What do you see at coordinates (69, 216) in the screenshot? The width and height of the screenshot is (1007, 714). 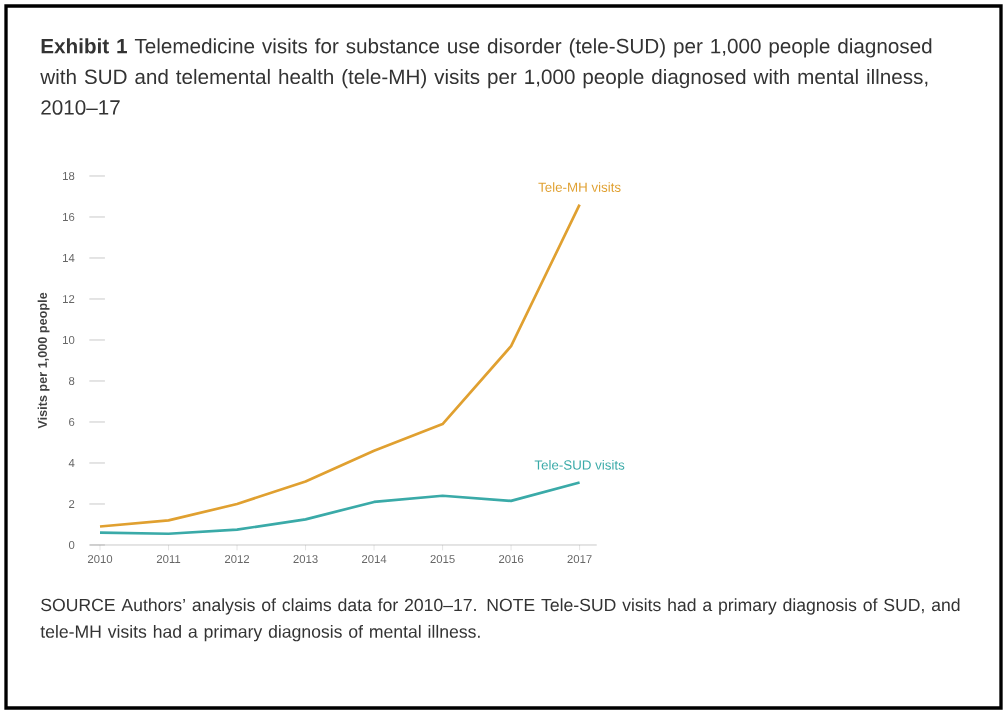 I see `y-tick-label: 16` at bounding box center [69, 216].